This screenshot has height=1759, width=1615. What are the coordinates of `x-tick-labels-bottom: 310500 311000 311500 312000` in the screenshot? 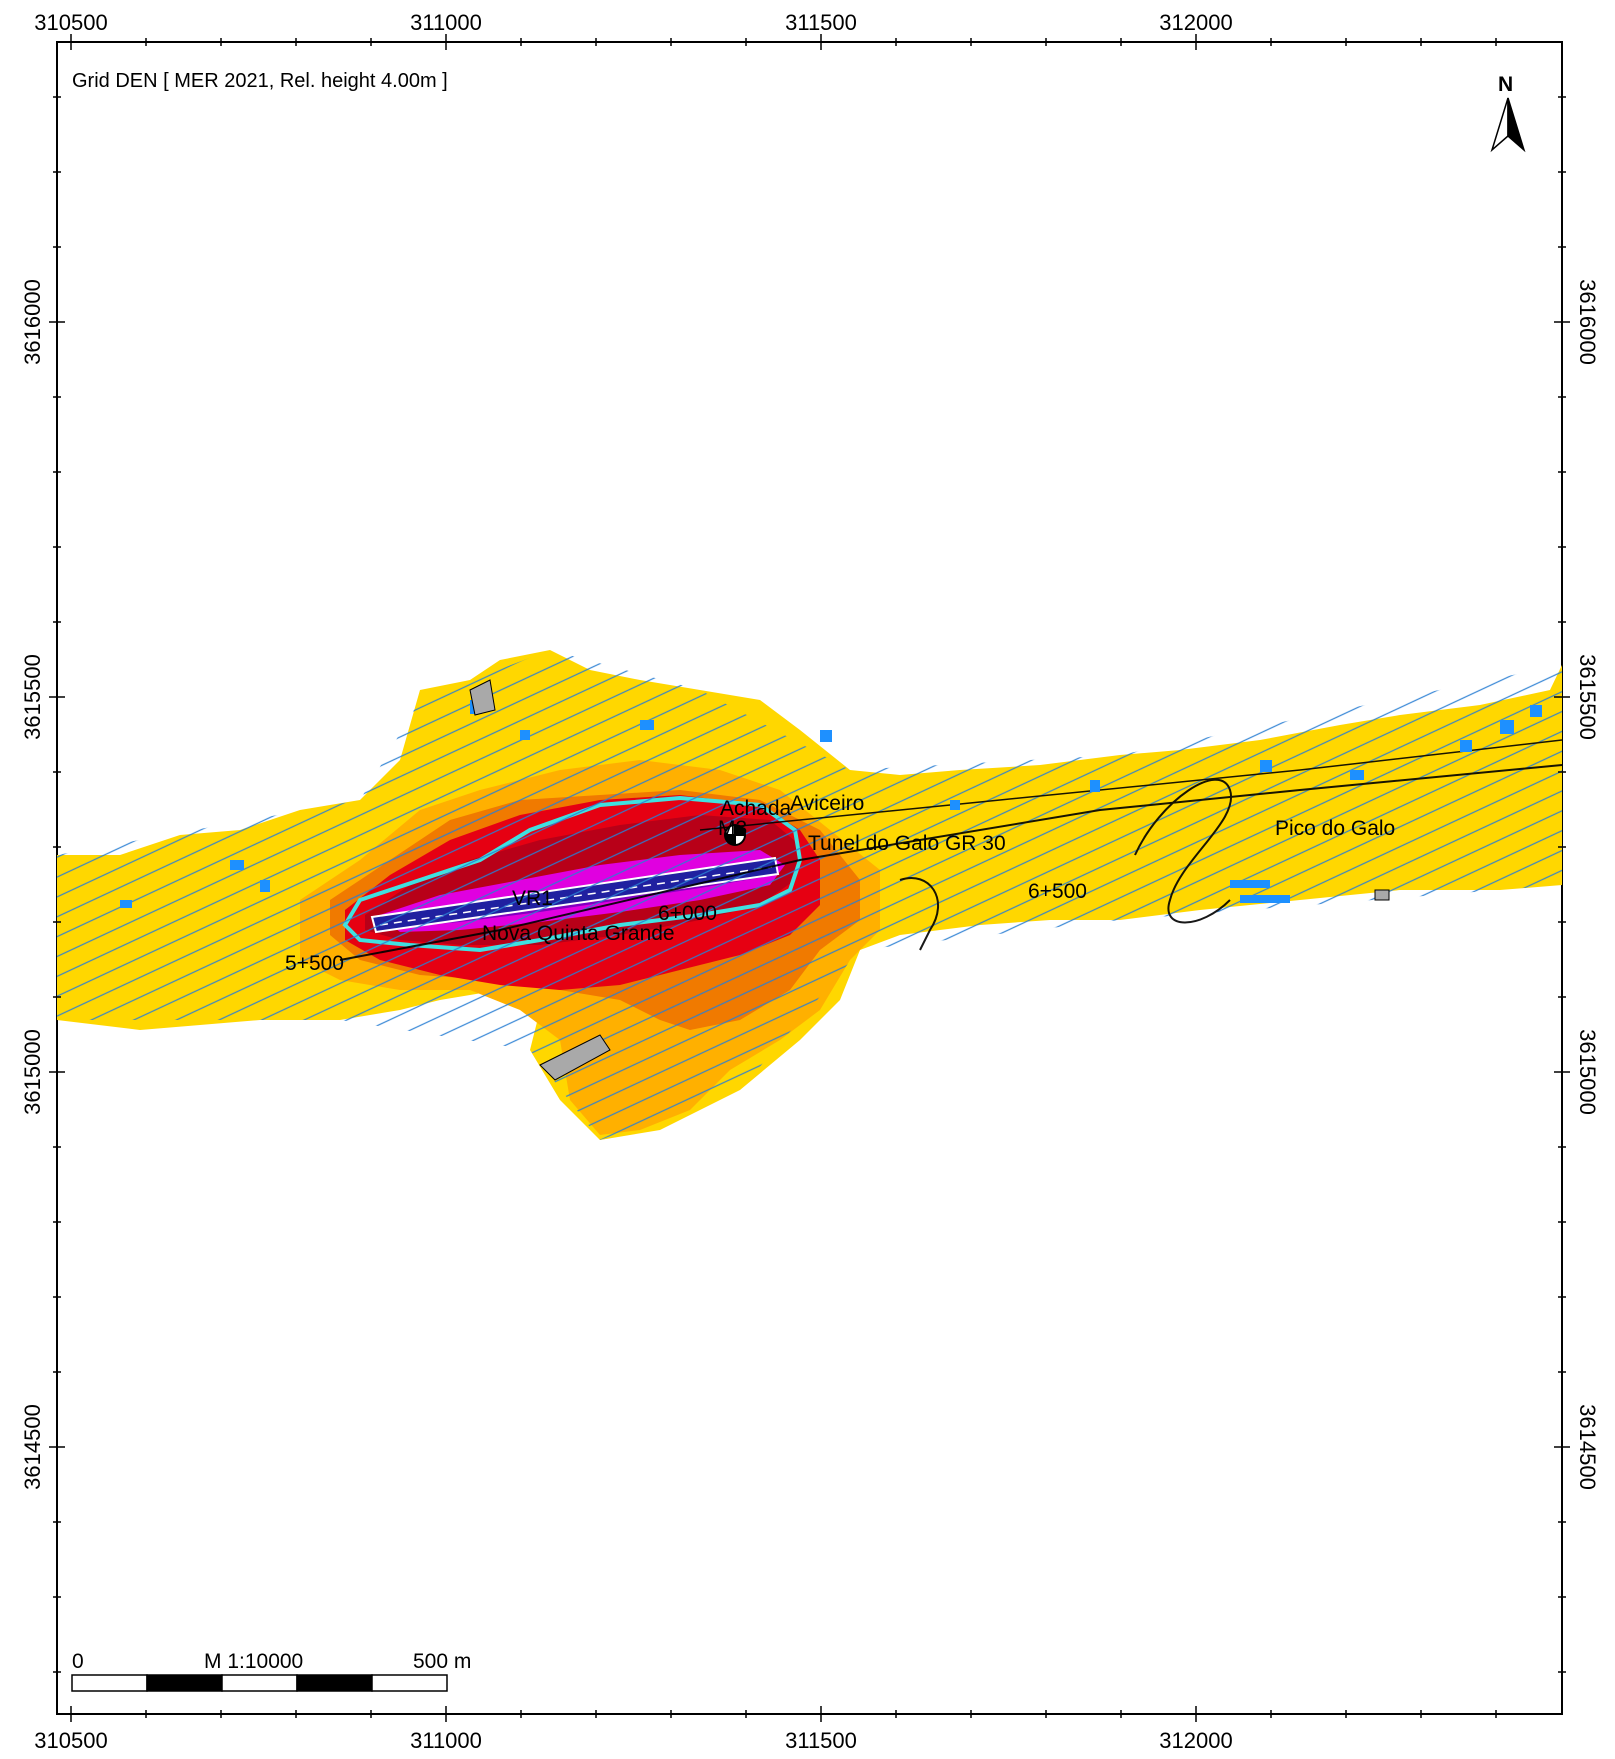 It's located at (633, 1740).